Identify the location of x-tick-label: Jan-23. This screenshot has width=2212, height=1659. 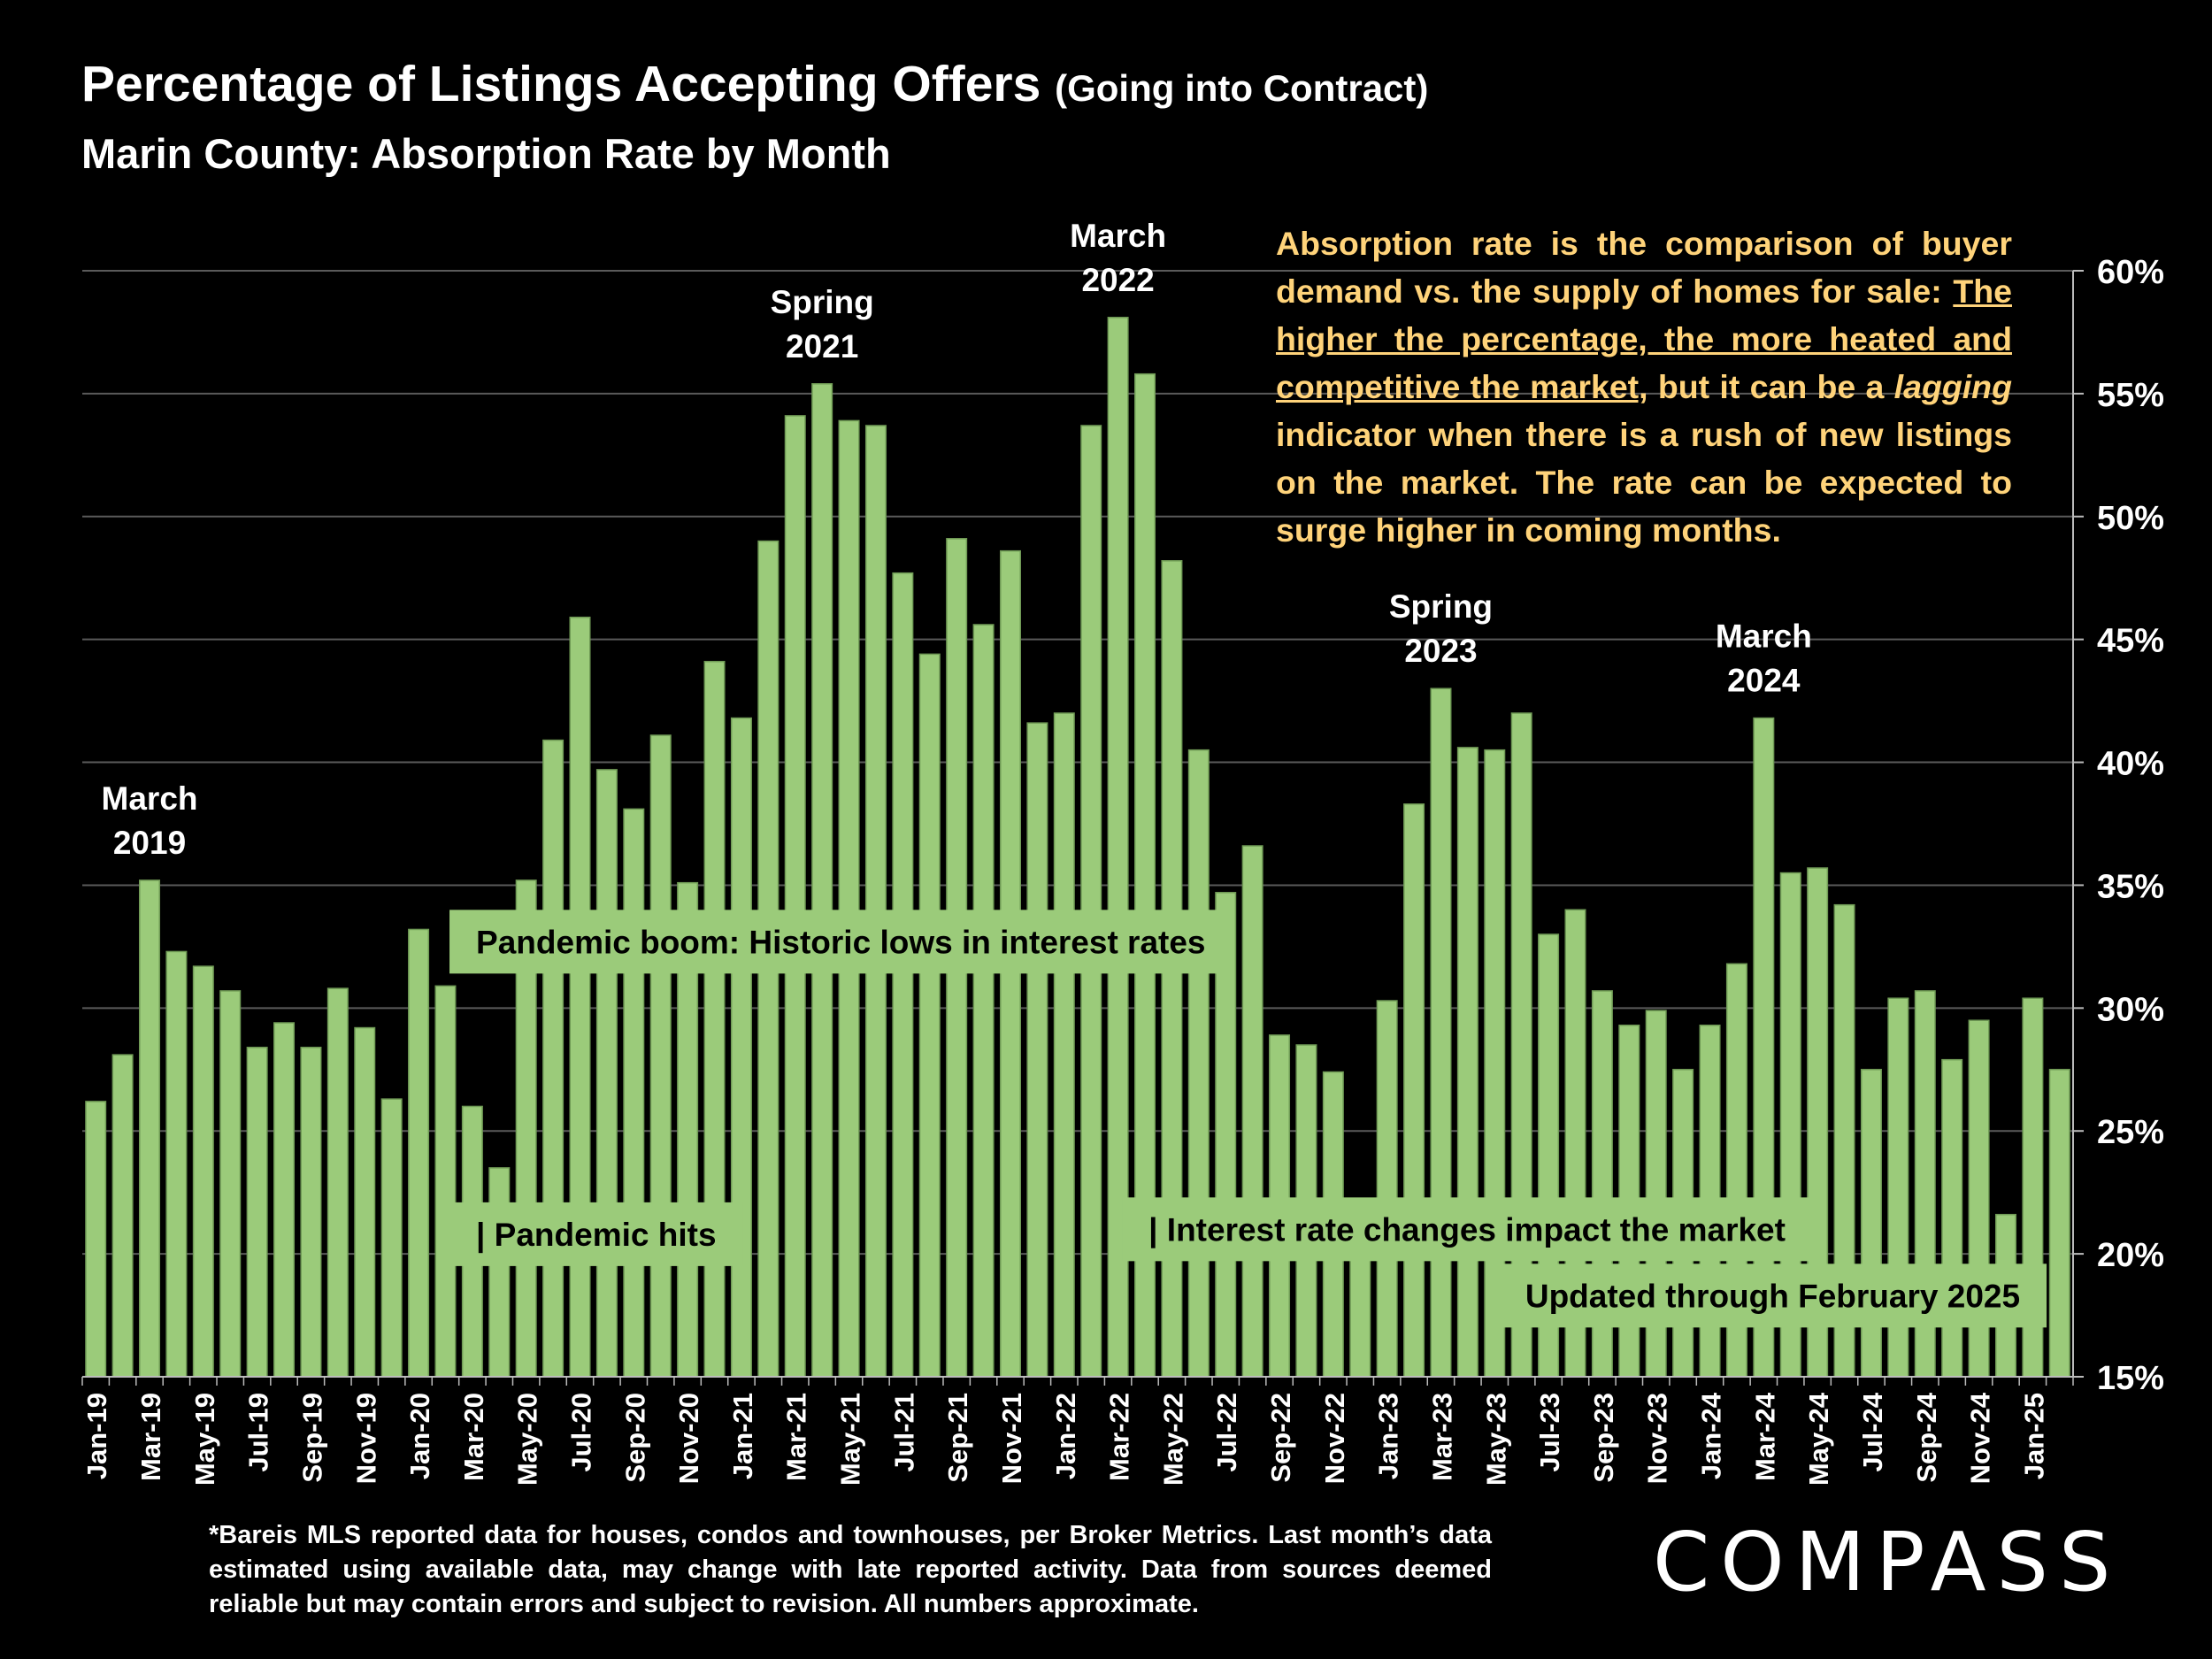
(1389, 1436).